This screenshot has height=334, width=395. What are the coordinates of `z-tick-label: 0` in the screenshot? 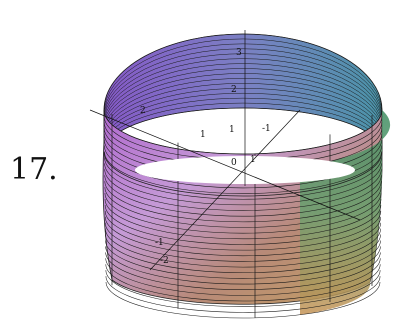 It's located at (234, 163).